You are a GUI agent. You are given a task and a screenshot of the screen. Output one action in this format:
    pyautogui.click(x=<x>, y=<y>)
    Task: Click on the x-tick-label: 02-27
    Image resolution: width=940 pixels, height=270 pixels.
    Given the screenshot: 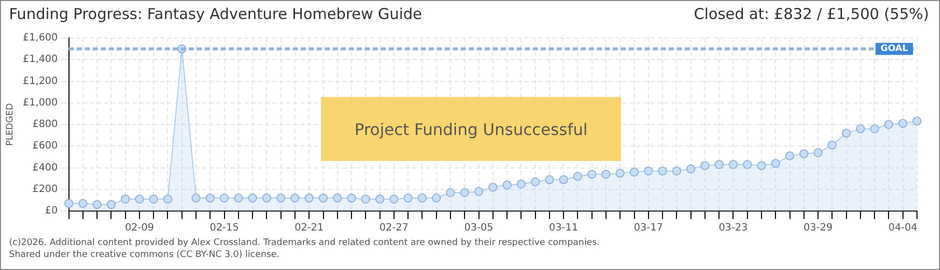 What is the action you would take?
    pyautogui.click(x=393, y=228)
    